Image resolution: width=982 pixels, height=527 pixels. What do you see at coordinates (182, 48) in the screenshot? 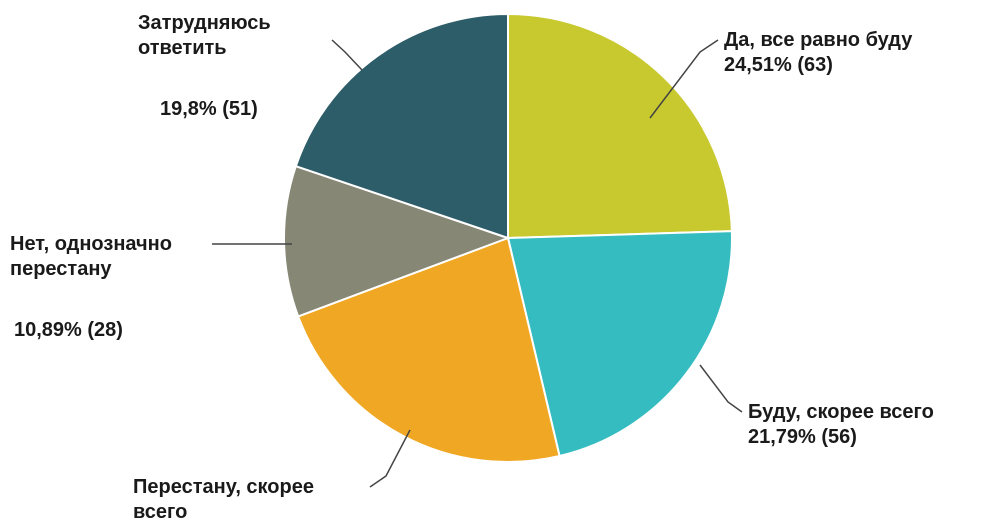
I see `slice-label-text: ответить` at bounding box center [182, 48].